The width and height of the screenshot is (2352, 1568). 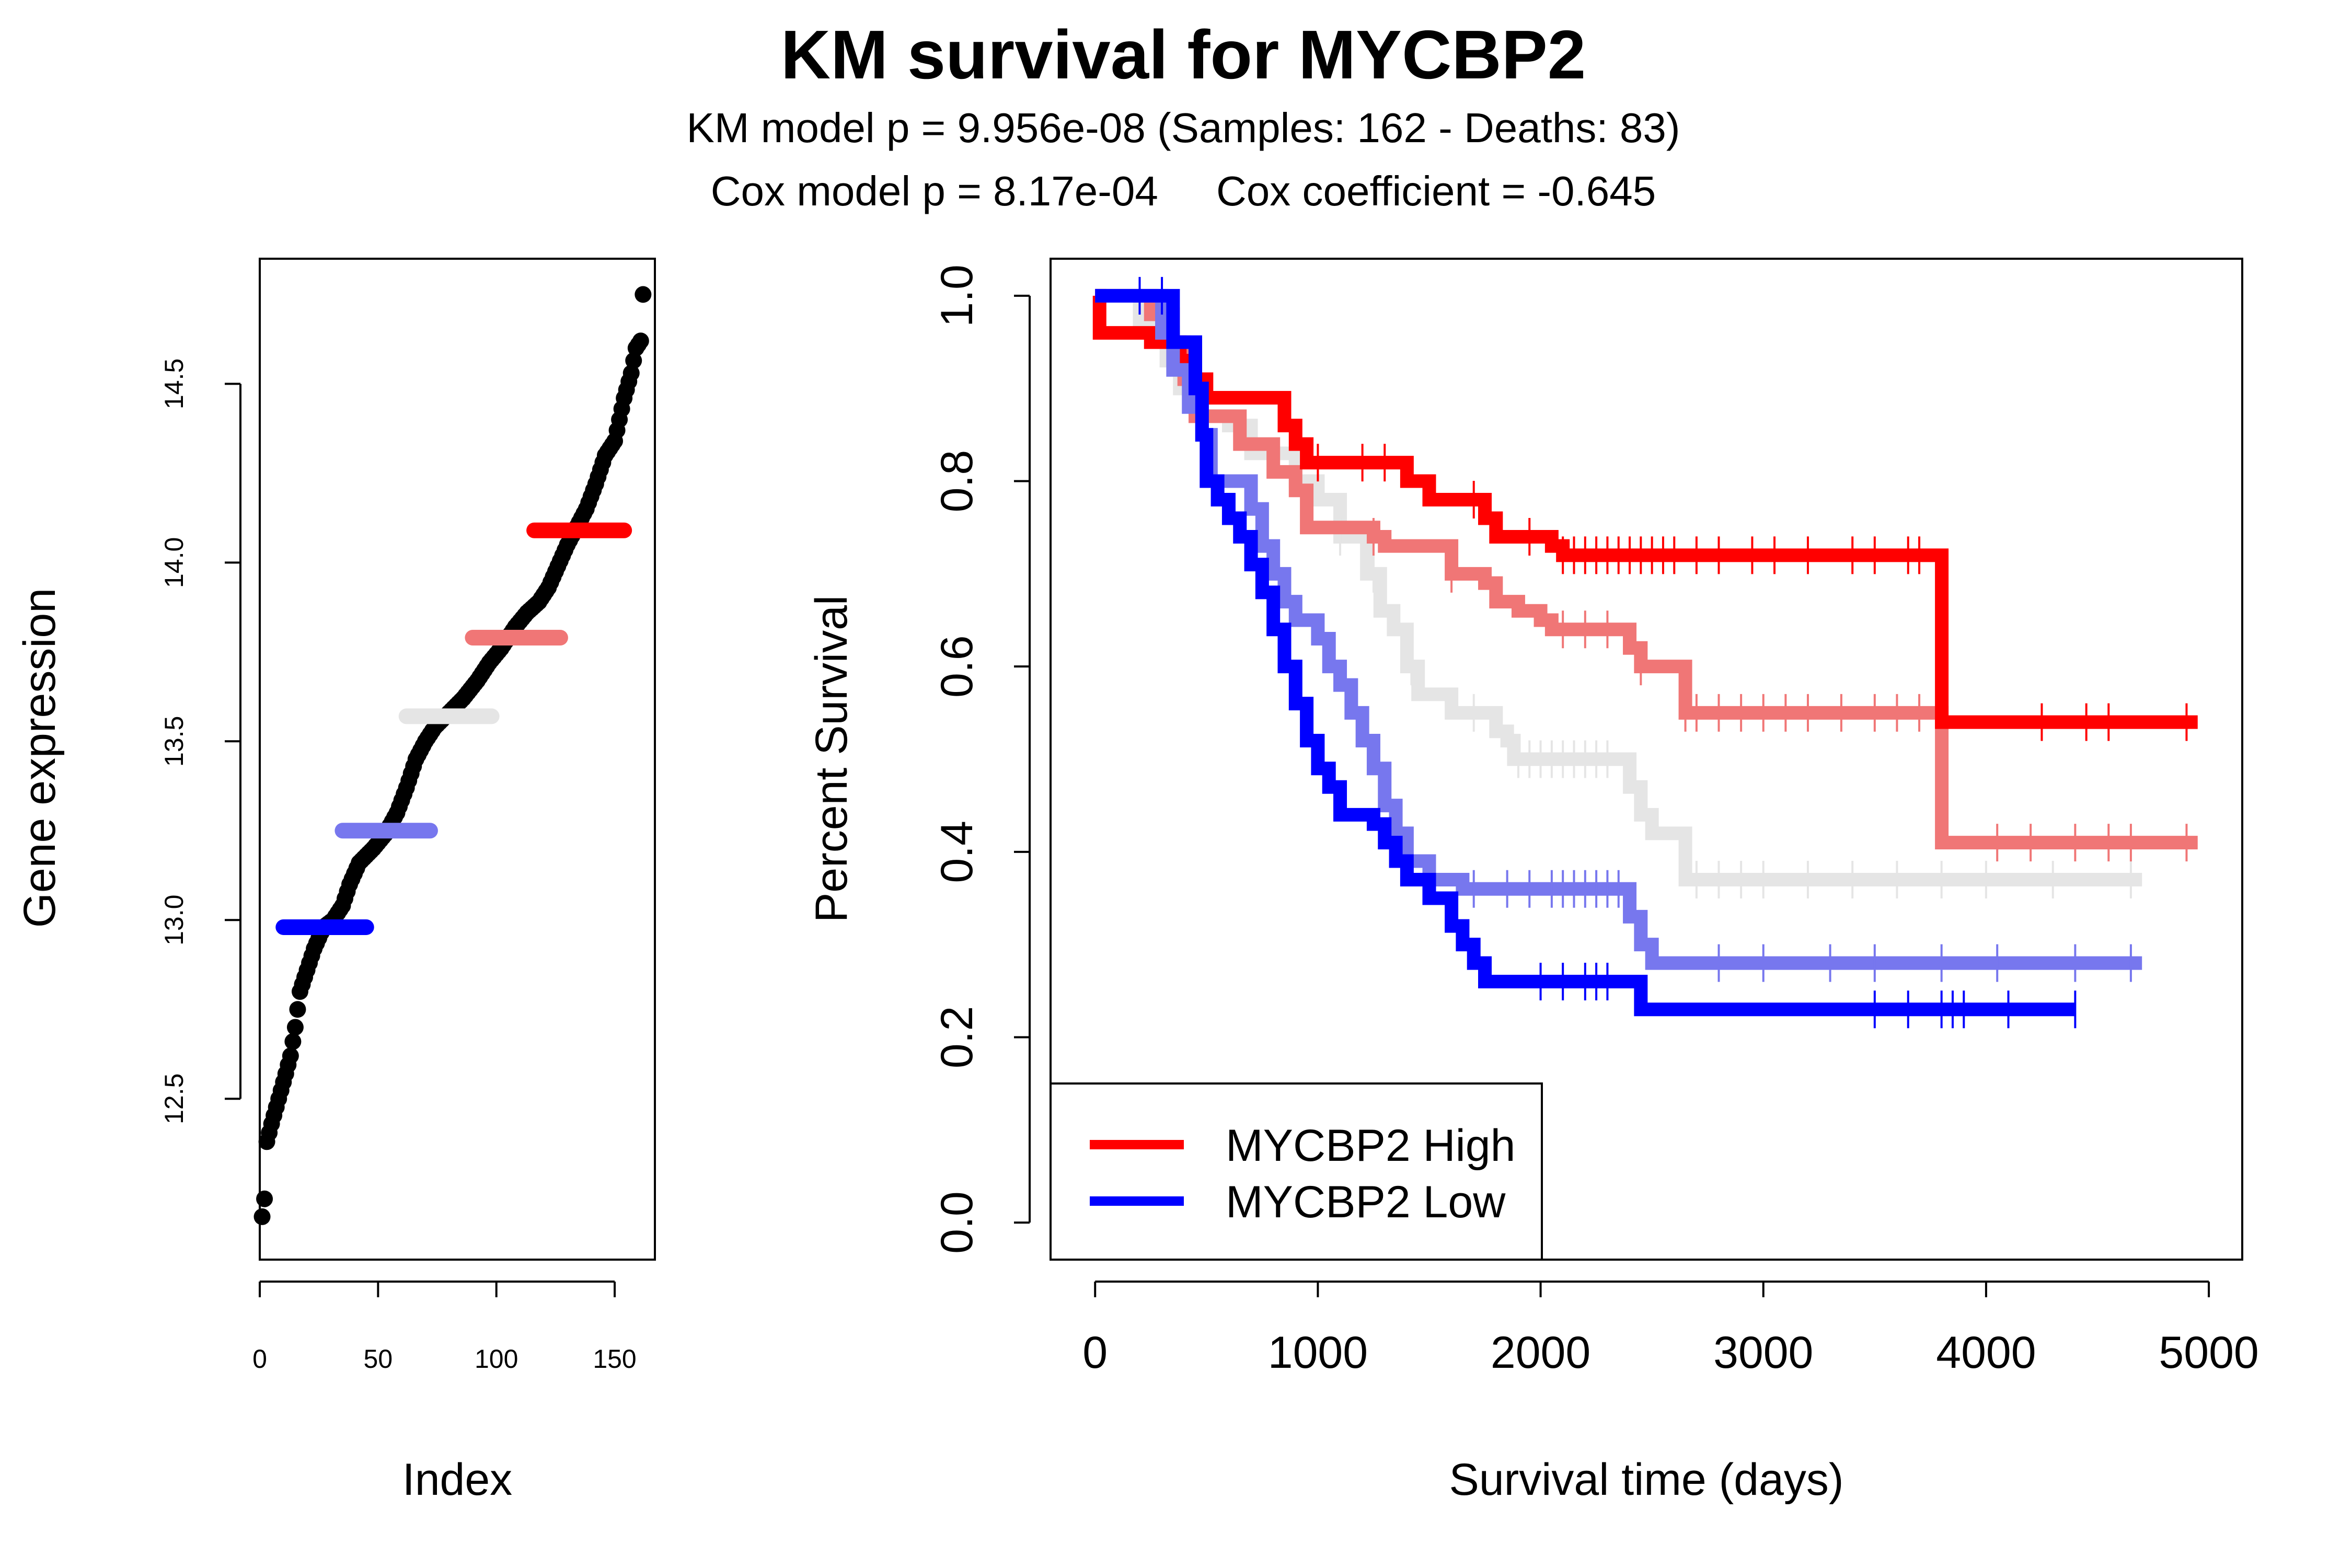 I want to click on left-y-tick-label: 14.0, so click(x=174, y=562).